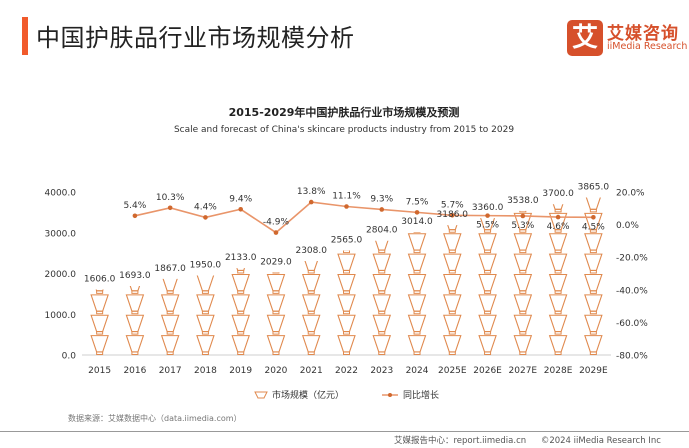 Image resolution: width=689 pixels, height=448 pixels. Describe the element at coordinates (206, 266) in the screenshot. I see `bar-value-label: 1950.0` at that location.